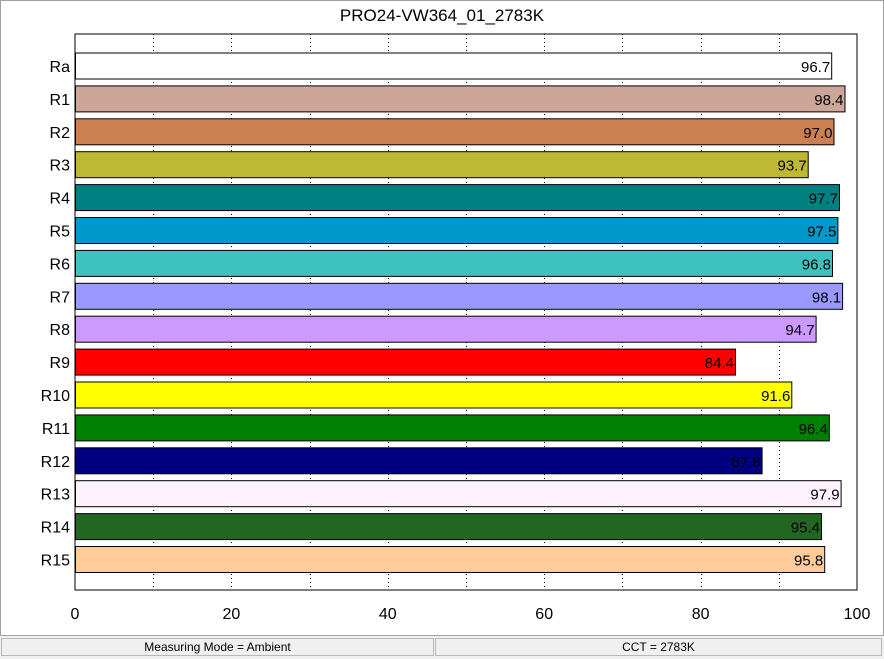 The width and height of the screenshot is (884, 659). I want to click on category-labels: Ra R1 R2 R3 R4 R5 R6 R7 R8 R9 R10 R11 R12 R13 R14 R15, so click(55, 314).